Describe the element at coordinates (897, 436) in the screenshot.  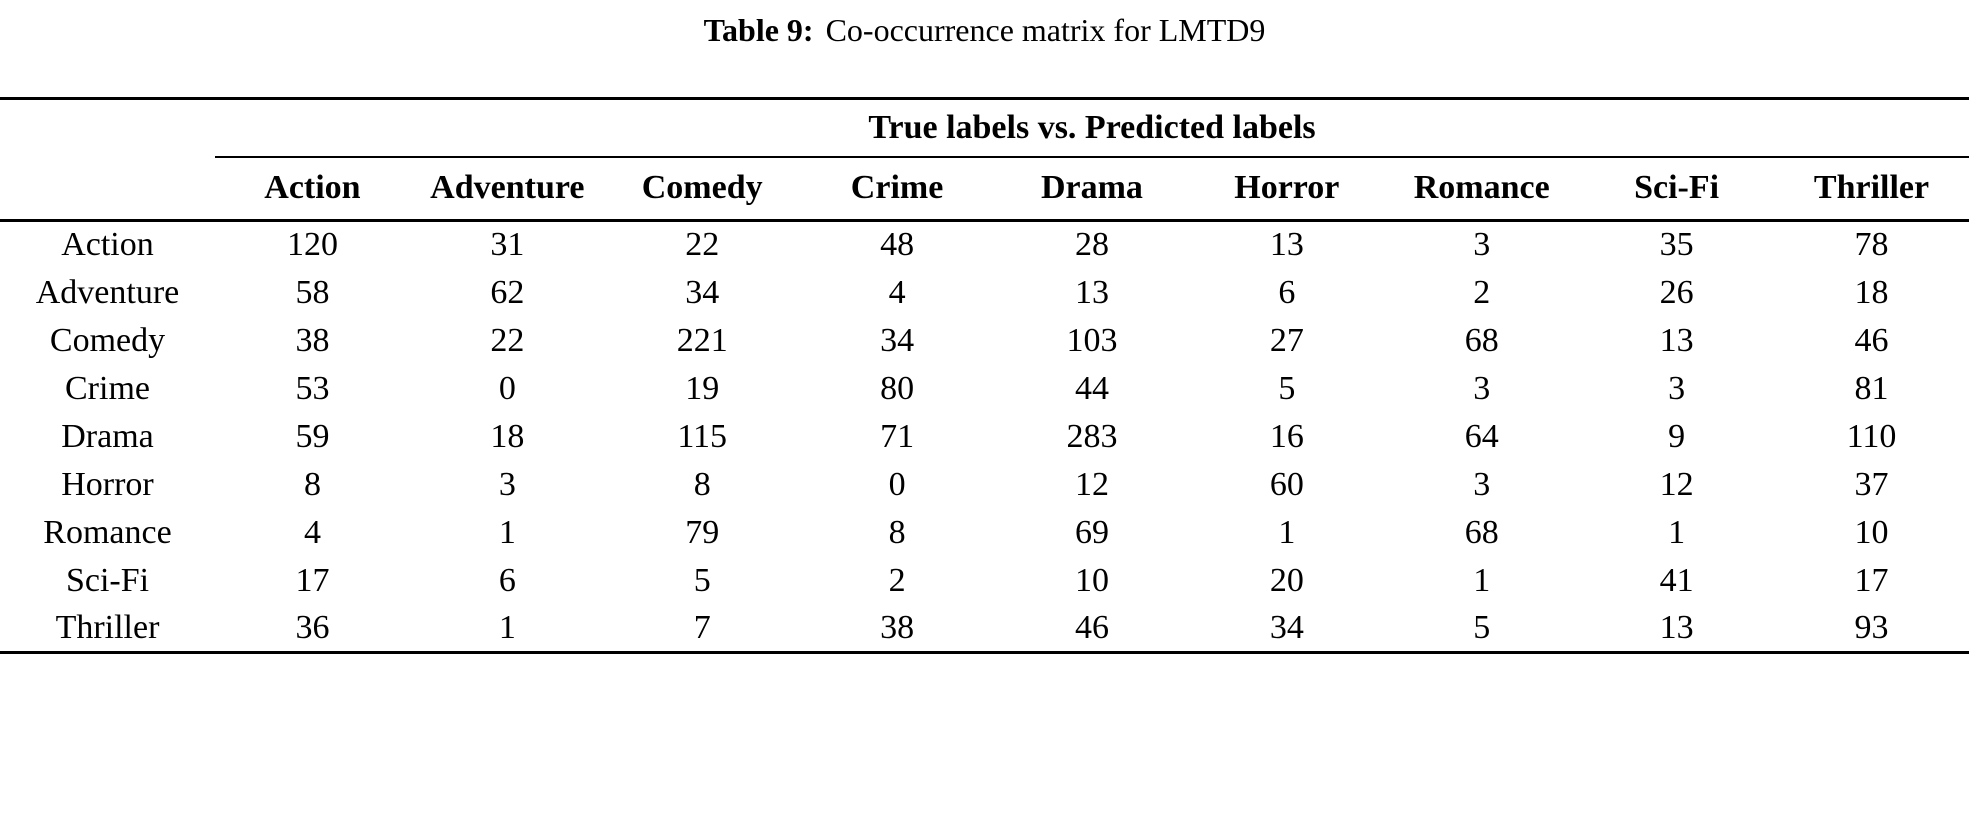
I see `matrix-cell: 71` at that location.